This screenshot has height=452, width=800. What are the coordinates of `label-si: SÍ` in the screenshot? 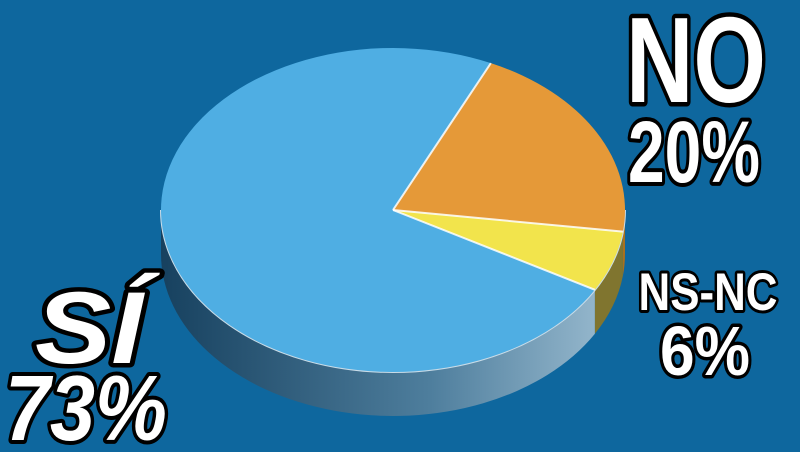 It's located at (98, 328).